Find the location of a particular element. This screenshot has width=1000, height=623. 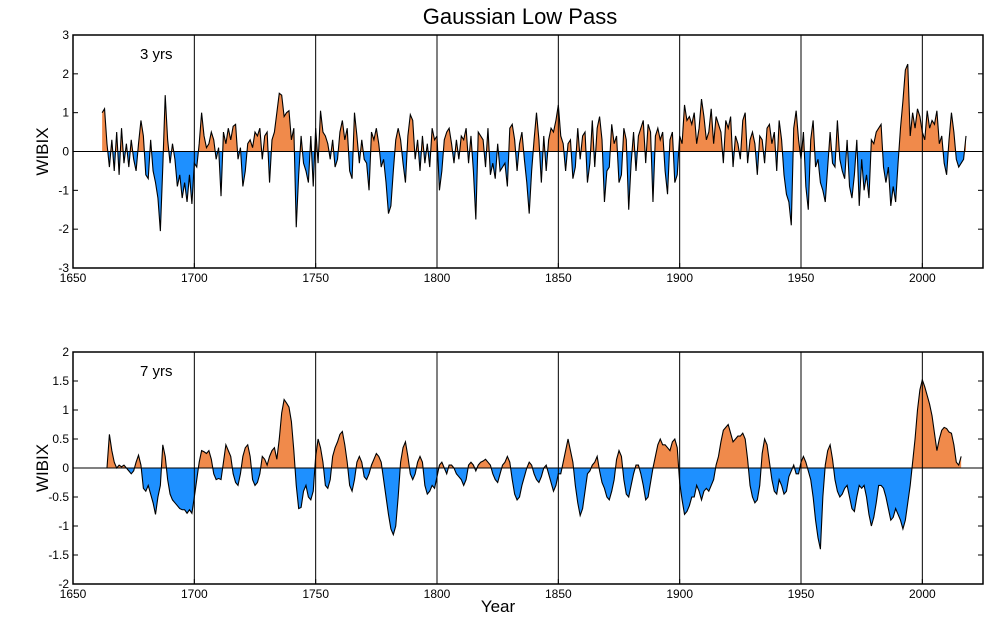

y-tick-label: 1.5 is located at coordinates (60, 381).